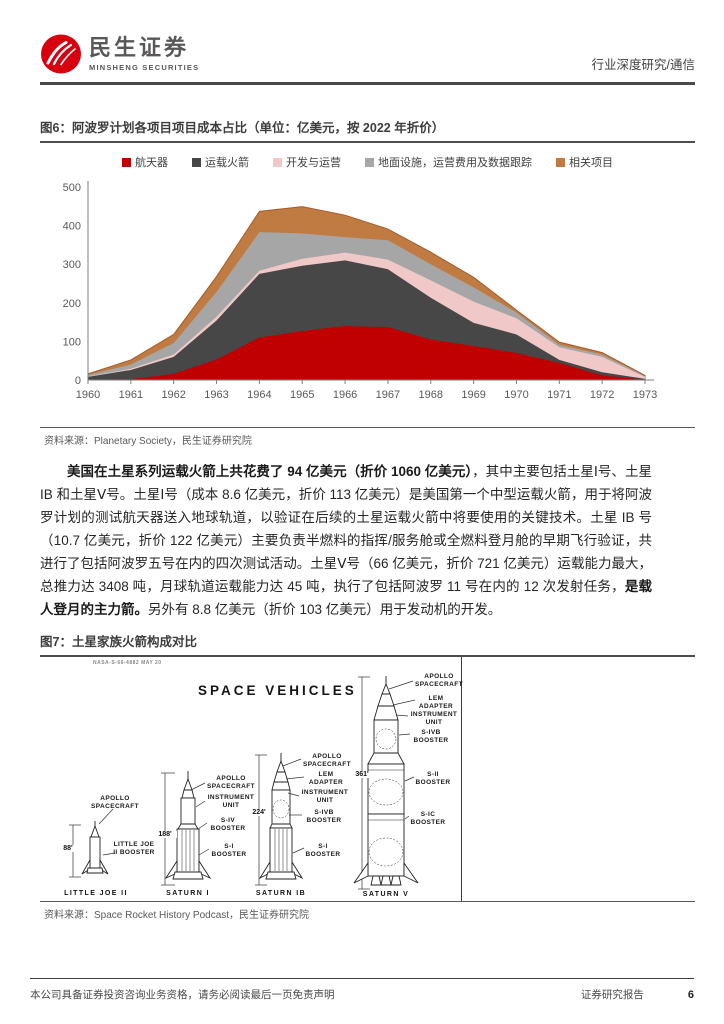 The image size is (724, 1024). I want to click on svg-text: 1973, so click(645, 395).